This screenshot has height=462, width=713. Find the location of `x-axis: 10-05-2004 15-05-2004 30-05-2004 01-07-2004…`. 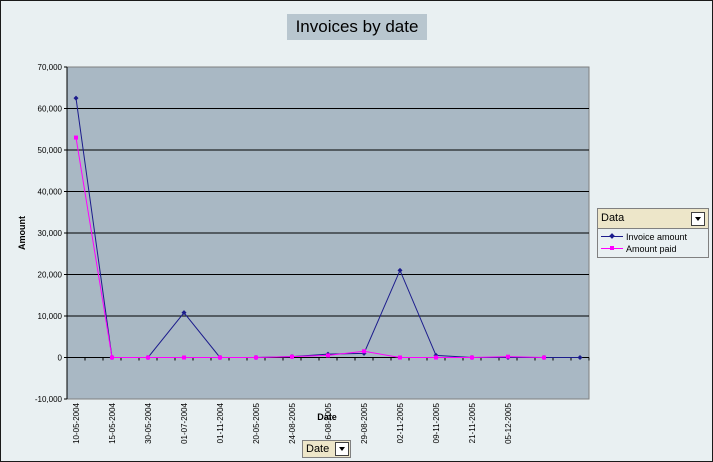

x-axis: 10-05-2004 15-05-2004 30-05-2004 01-07-2004… is located at coordinates (328, 400).